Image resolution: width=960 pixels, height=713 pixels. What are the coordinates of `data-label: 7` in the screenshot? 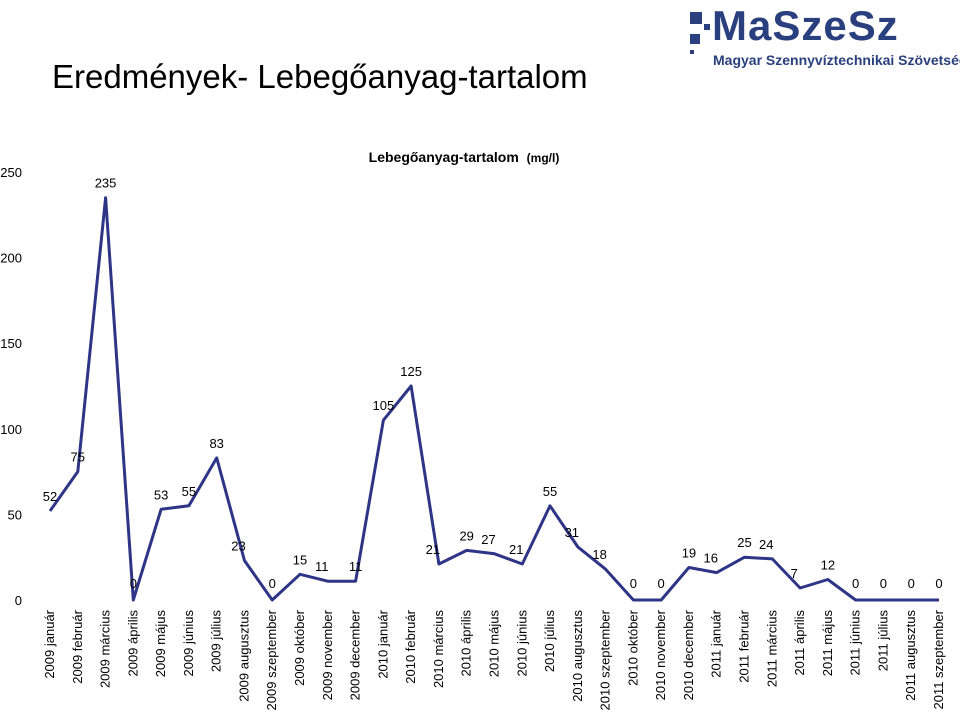 It's located at (793, 573).